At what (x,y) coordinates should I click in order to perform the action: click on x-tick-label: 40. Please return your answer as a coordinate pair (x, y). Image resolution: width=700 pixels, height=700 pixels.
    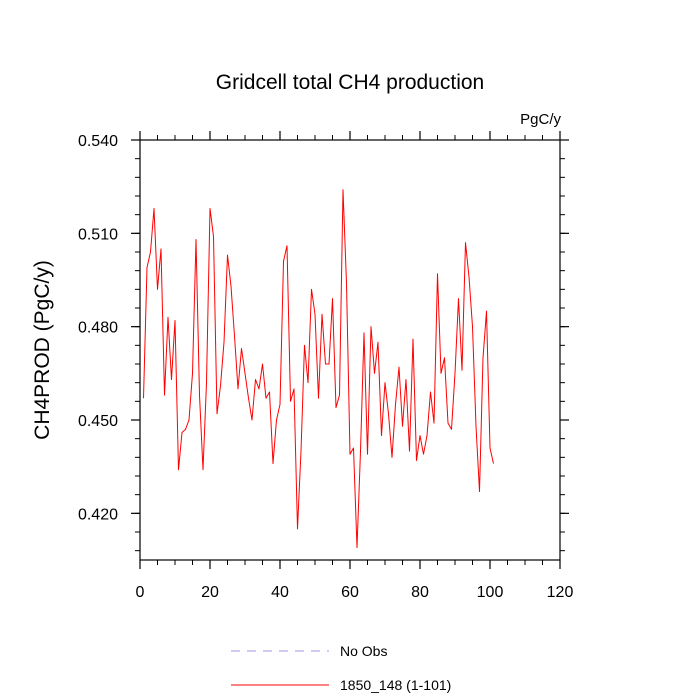
    Looking at the image, I should click on (280, 592).